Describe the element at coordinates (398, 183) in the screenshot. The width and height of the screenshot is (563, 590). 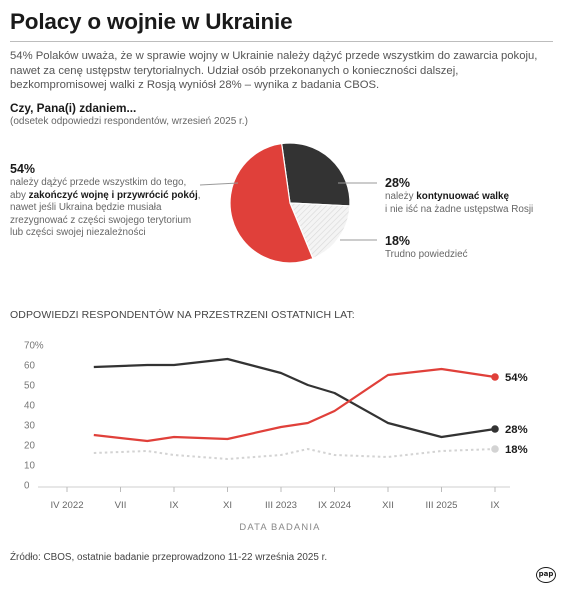
I see `annotation-fight-percent: 28%` at that location.